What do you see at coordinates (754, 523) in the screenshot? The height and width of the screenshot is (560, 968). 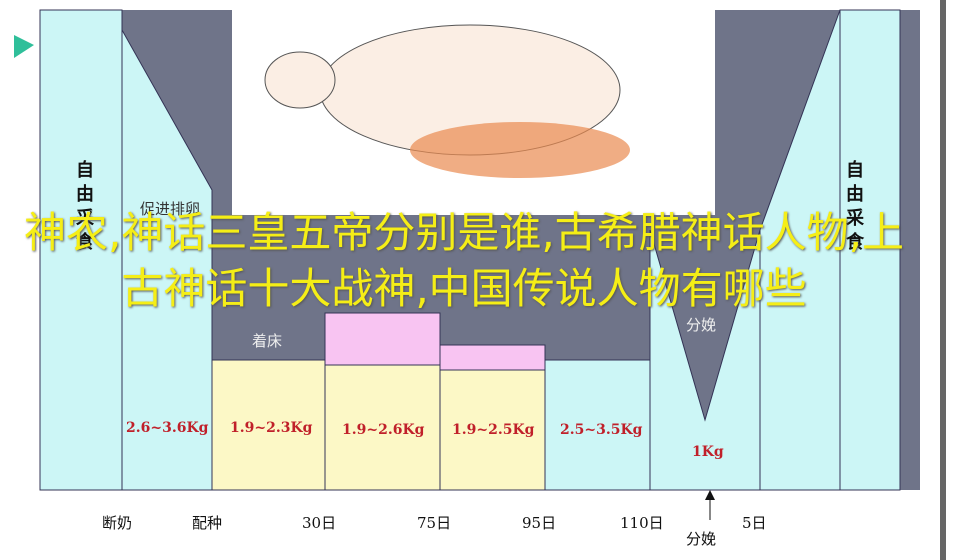 I see `axis-label: 5日` at bounding box center [754, 523].